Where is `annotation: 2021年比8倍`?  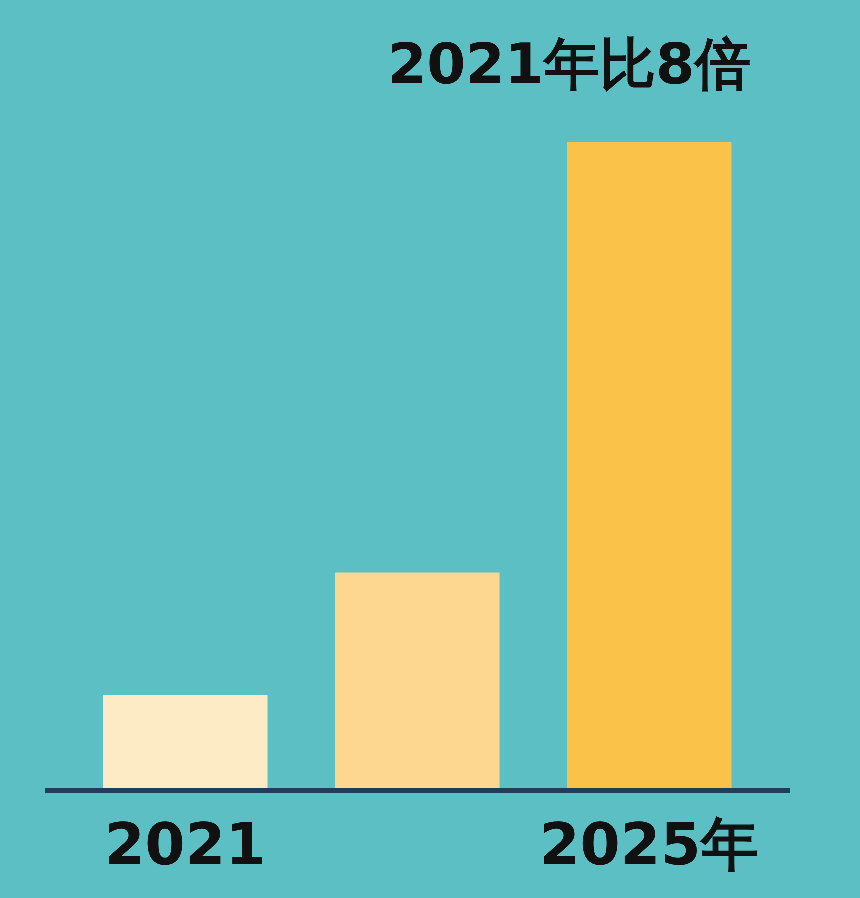
annotation: 2021年比8倍 is located at coordinates (569, 65).